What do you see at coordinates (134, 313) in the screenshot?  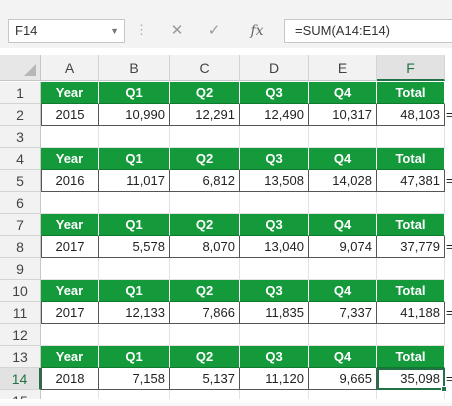 I see `cell-b11: 12,133` at bounding box center [134, 313].